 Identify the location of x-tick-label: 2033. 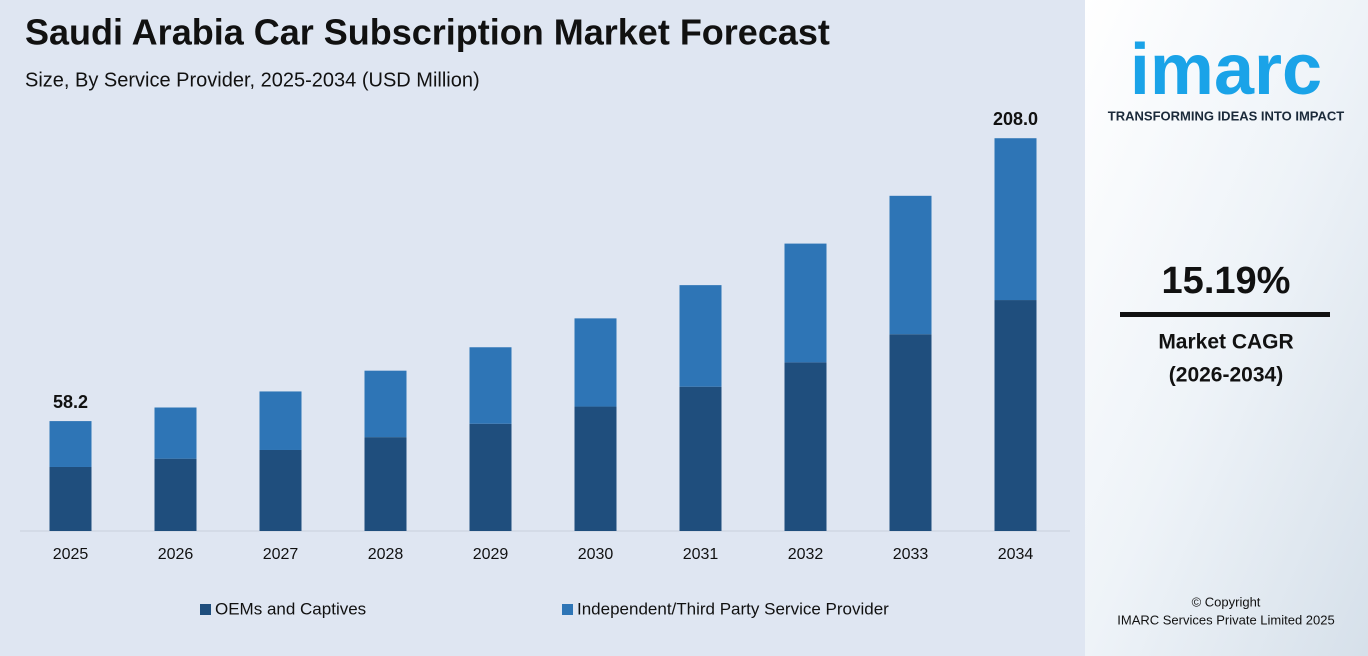
(911, 554).